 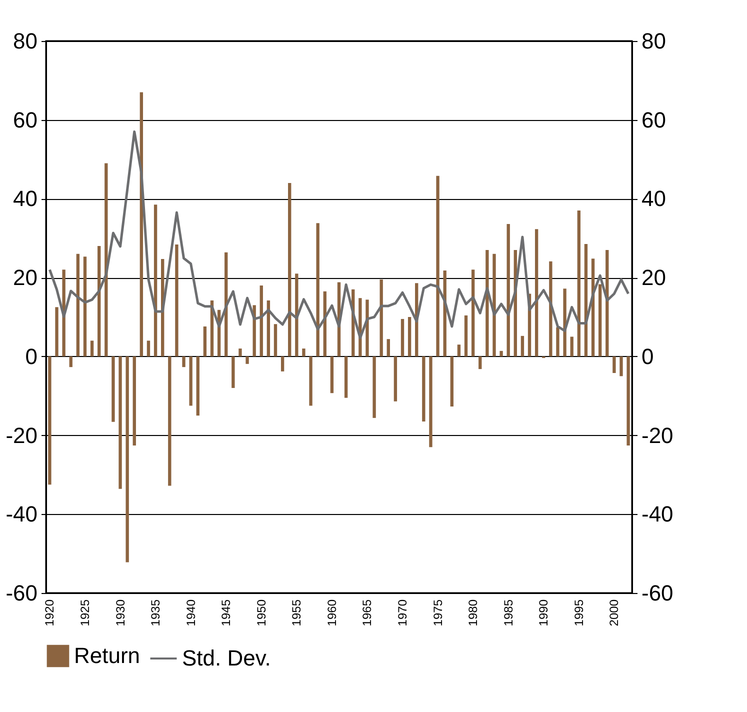 What do you see at coordinates (648, 356) in the screenshot?
I see `y2-tick-label: 0` at bounding box center [648, 356].